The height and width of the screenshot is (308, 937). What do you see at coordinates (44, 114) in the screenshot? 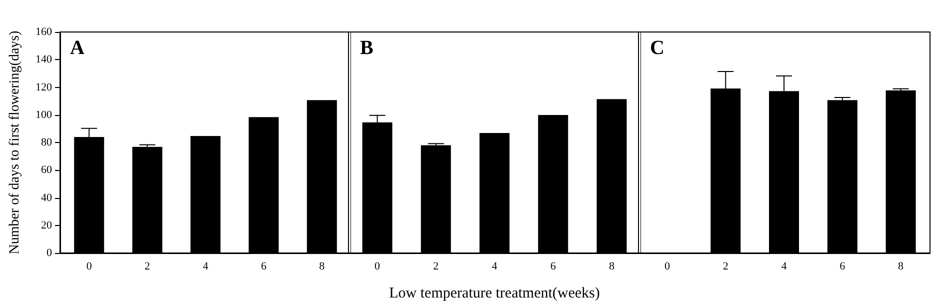
I see `y-tick-label: 100` at bounding box center [44, 114].